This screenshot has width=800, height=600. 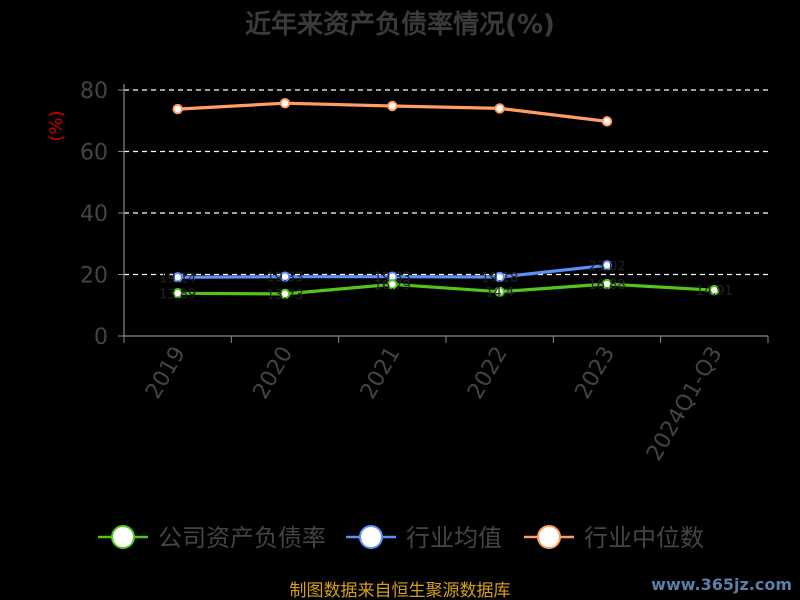 I want to click on data-label: 16.88, so click(x=606, y=285).